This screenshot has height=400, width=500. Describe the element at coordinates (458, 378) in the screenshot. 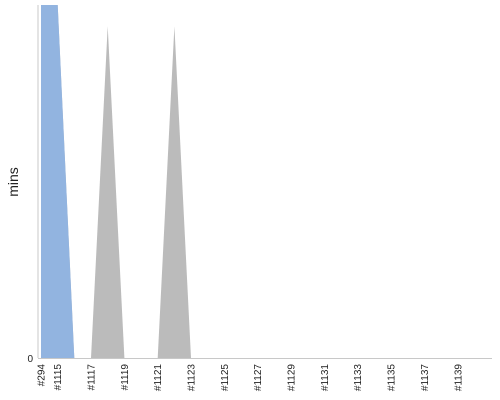

I see `x-tick-label: #1139` at that location.